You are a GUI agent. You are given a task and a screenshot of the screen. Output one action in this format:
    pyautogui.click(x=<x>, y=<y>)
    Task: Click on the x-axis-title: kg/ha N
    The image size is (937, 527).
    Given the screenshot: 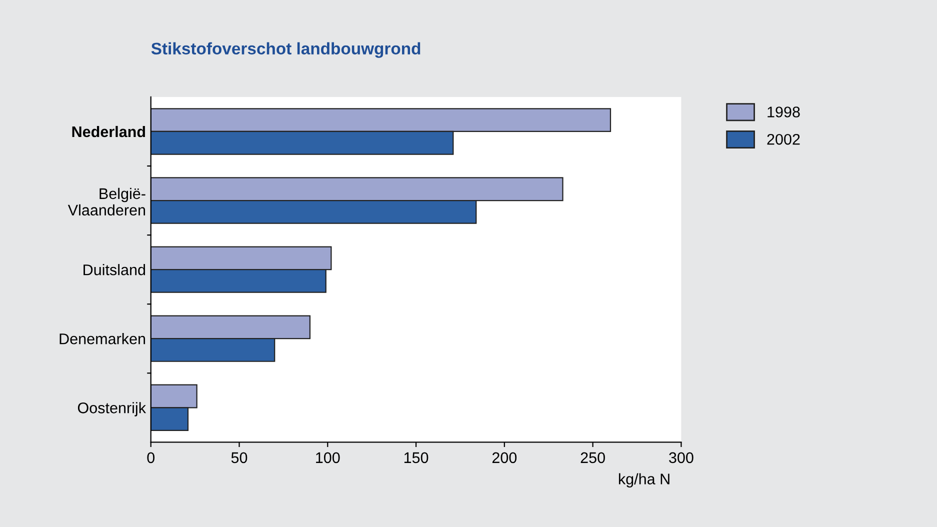 What is the action you would take?
    pyautogui.click(x=644, y=480)
    